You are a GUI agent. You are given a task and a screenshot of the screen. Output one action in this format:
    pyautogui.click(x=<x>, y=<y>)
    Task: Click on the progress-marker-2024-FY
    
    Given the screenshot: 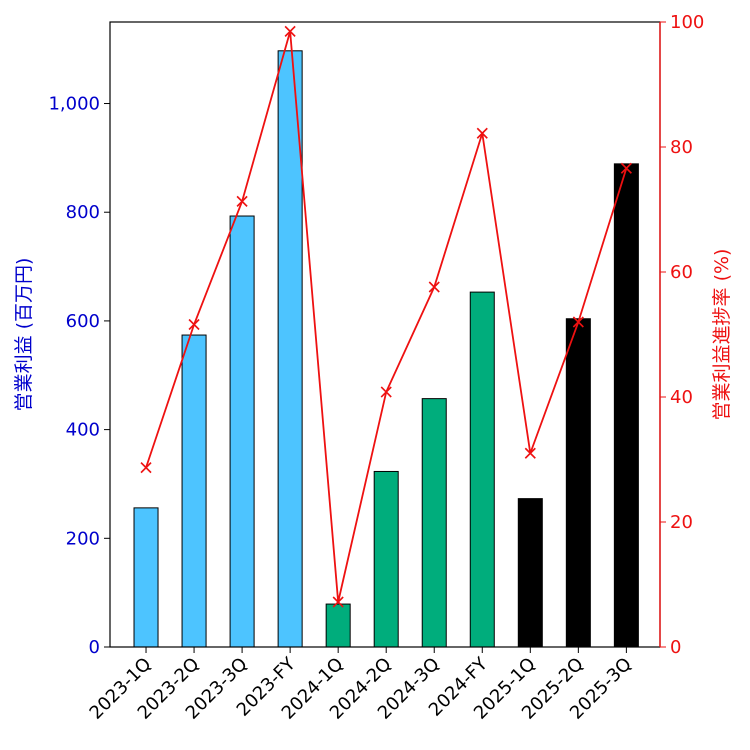 What is the action you would take?
    pyautogui.click(x=482, y=133)
    